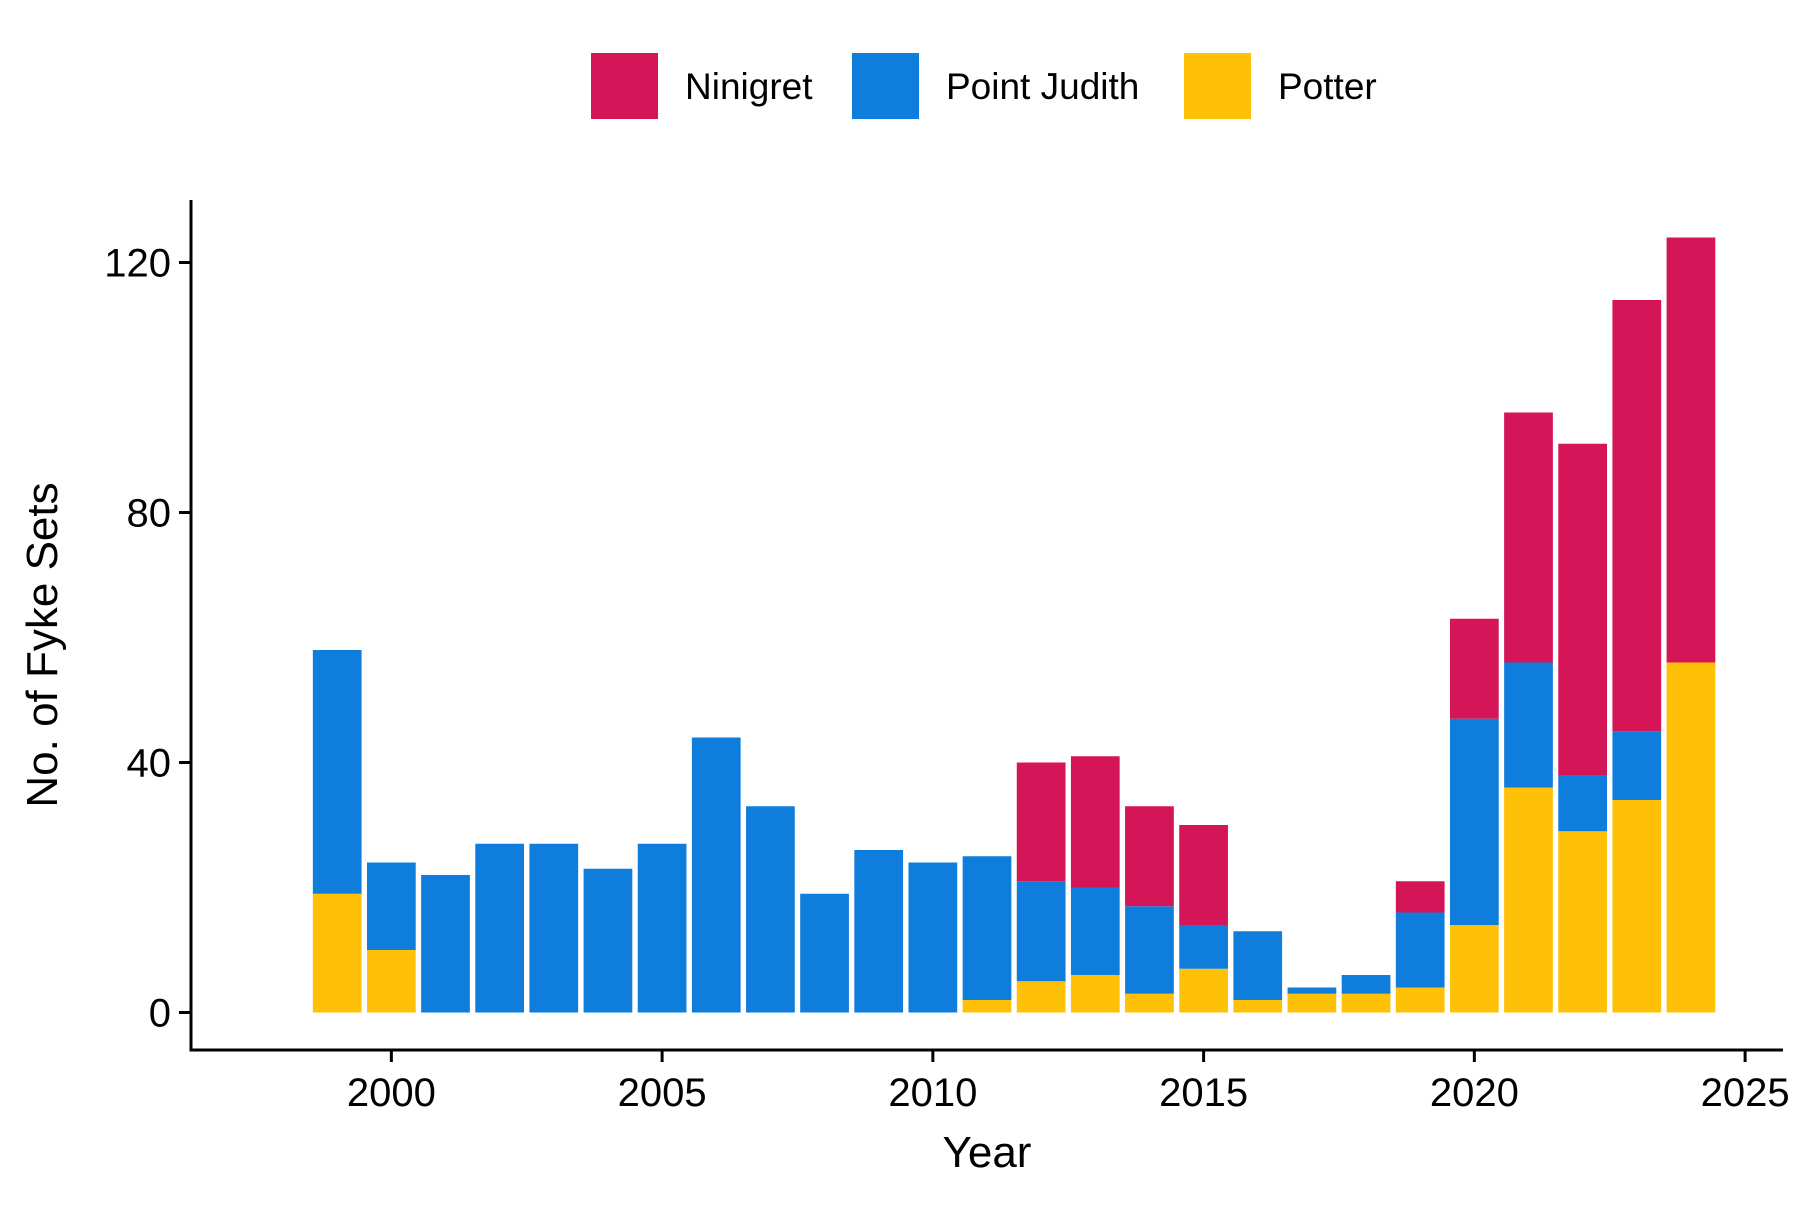 The height and width of the screenshot is (1205, 1800). Describe the element at coordinates (160, 1014) in the screenshot. I see `y-tick-label: 0` at that location.